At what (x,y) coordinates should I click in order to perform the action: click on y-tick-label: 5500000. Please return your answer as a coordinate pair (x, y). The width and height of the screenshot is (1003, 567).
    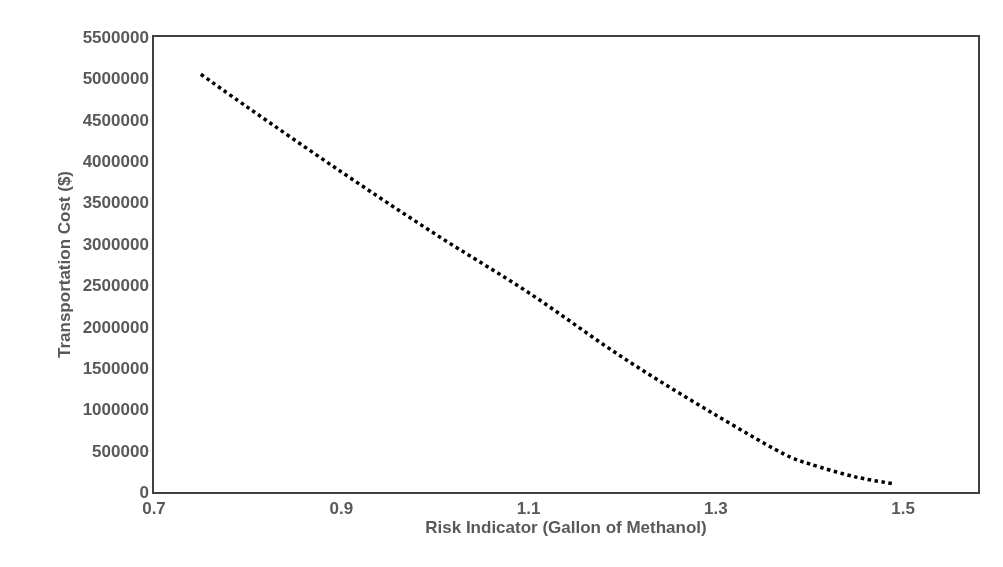
    Looking at the image, I should click on (115, 37).